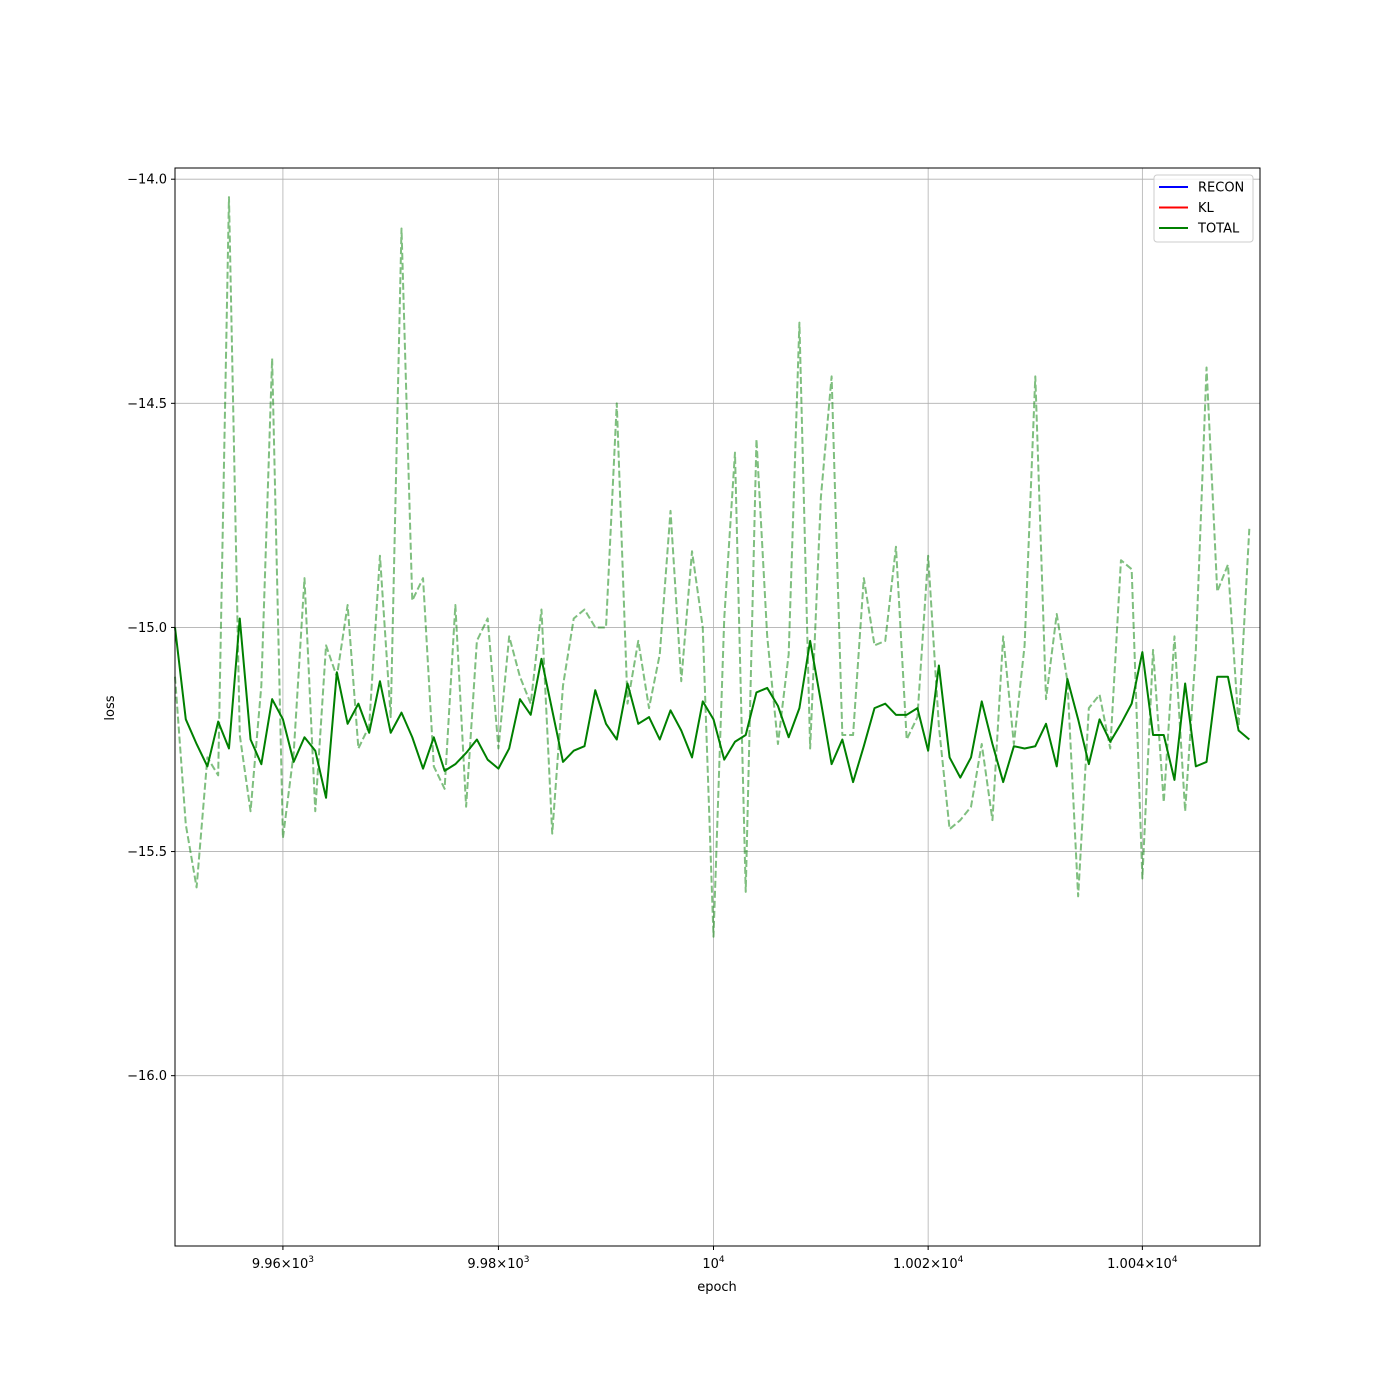  I want to click on x-tick-label: 9.98×103, so click(498, 1263).